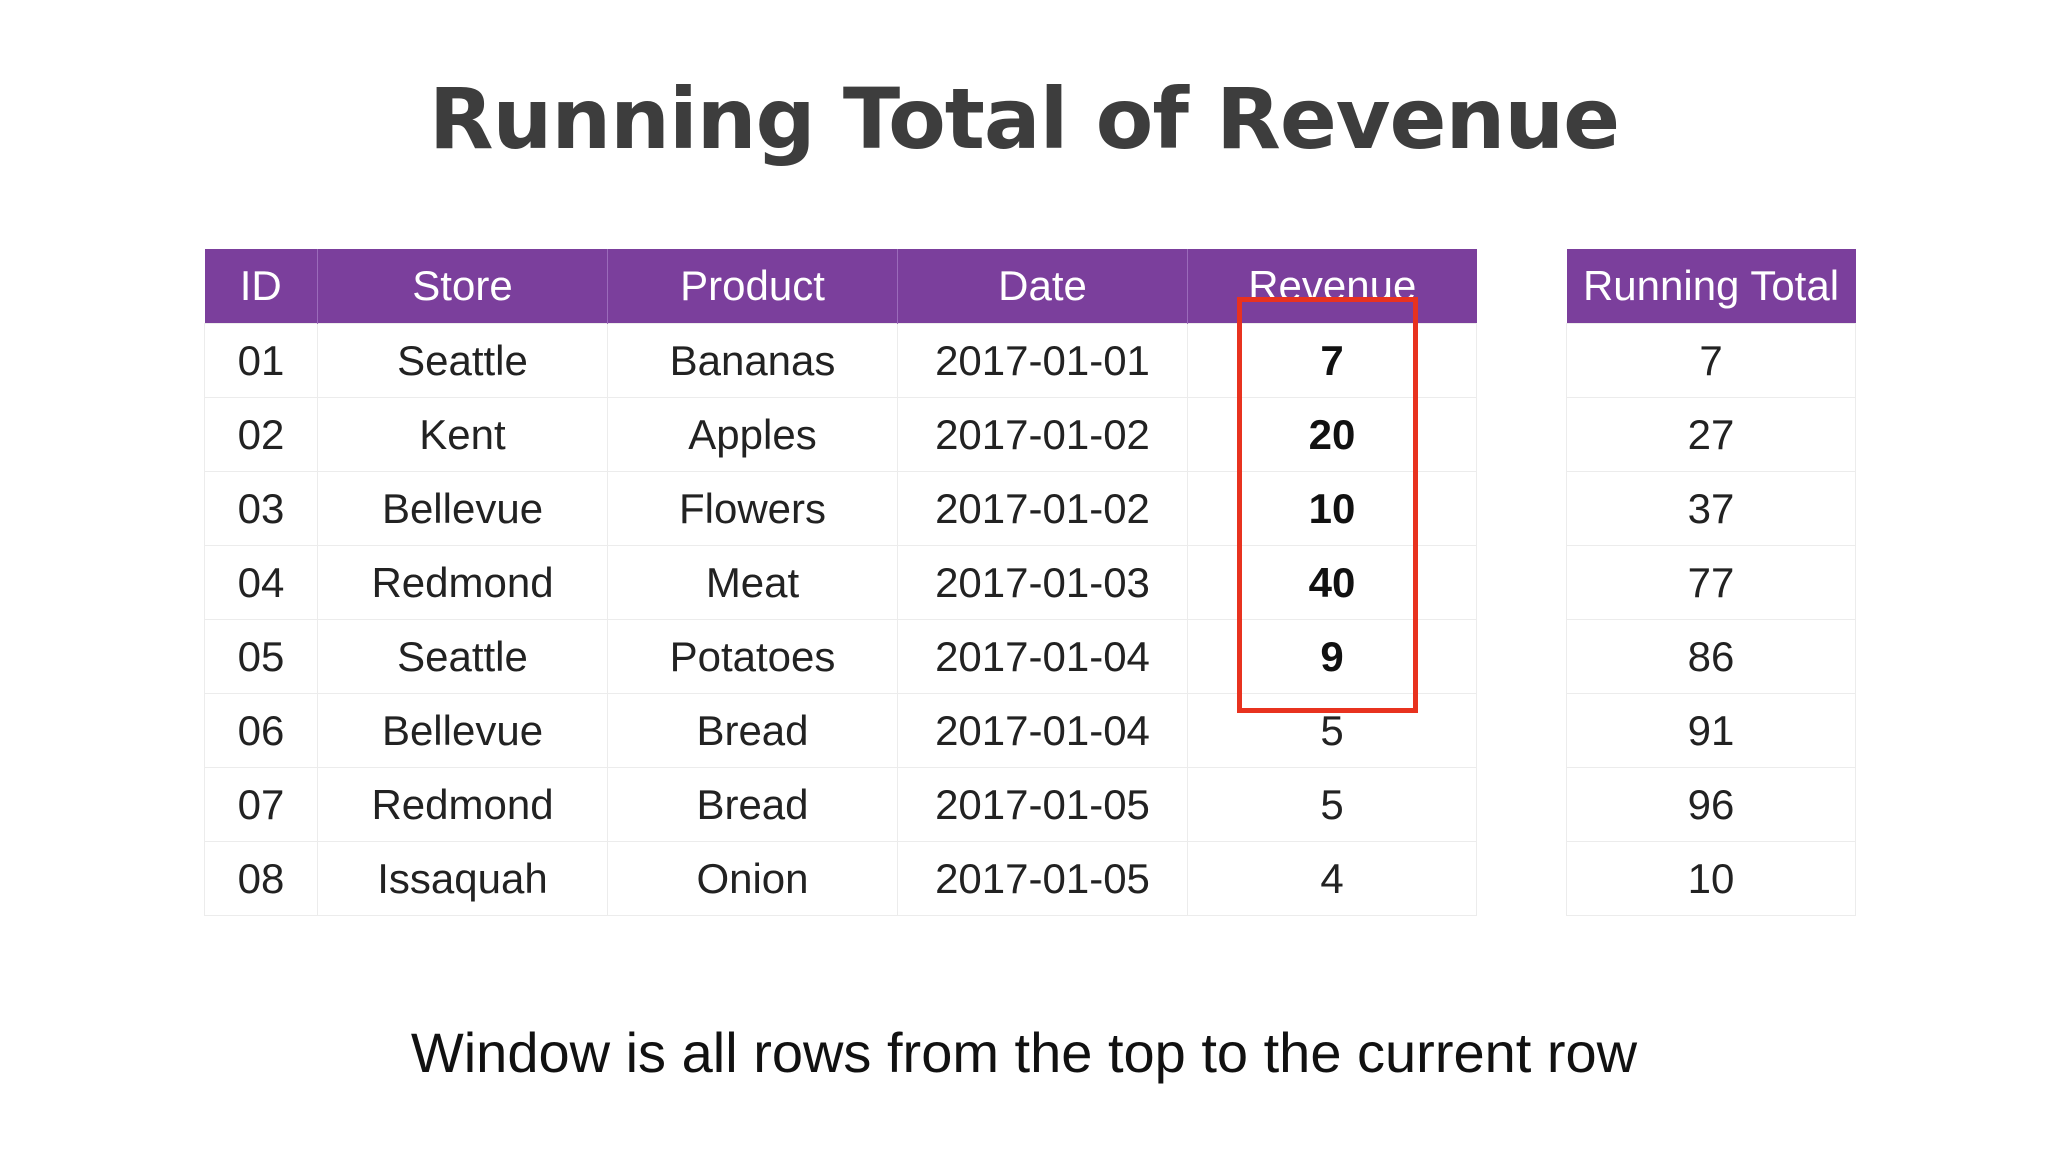  What do you see at coordinates (1332, 286) in the screenshot?
I see `header-revenue: Revenue` at bounding box center [1332, 286].